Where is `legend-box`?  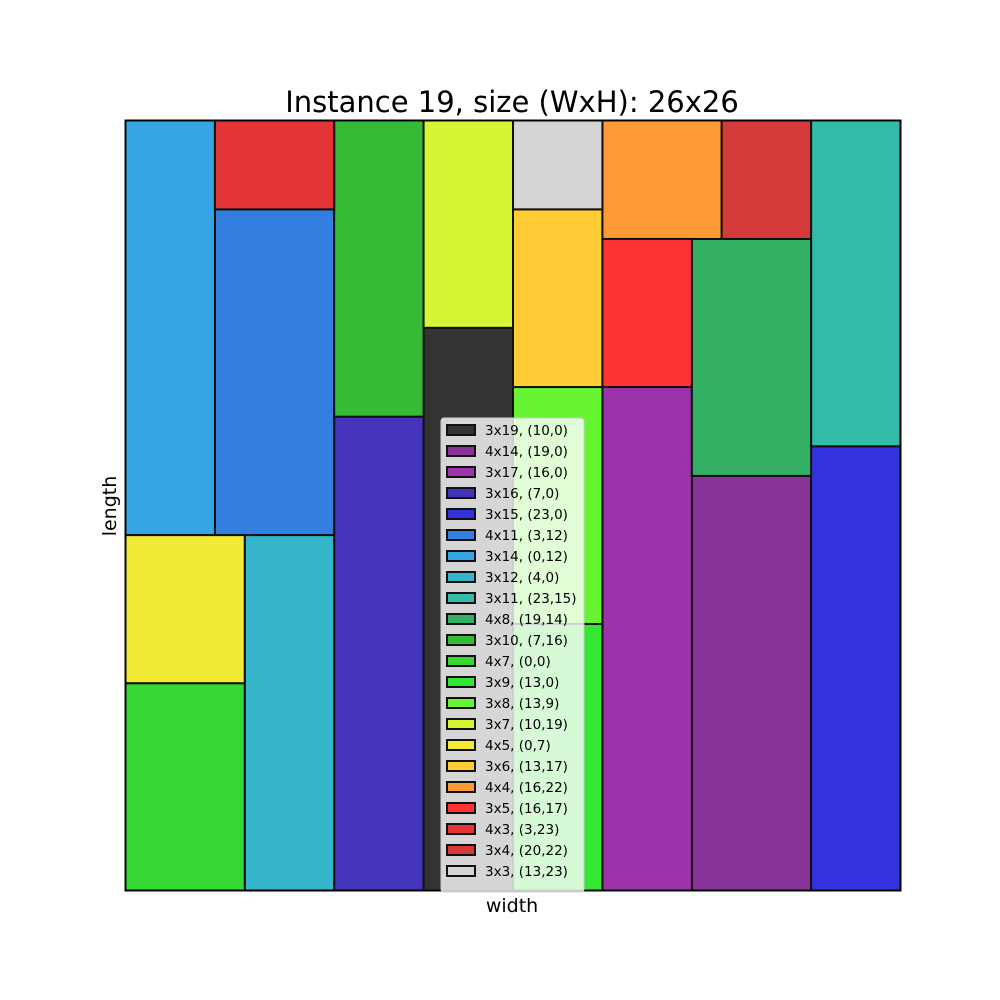 legend-box is located at coordinates (512, 655).